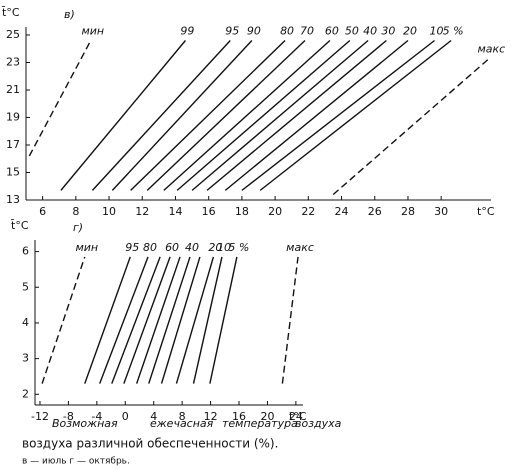 The height and width of the screenshot is (470, 516). Describe the element at coordinates (13, 144) in the screenshot. I see `y-tick-label: 17` at that location.